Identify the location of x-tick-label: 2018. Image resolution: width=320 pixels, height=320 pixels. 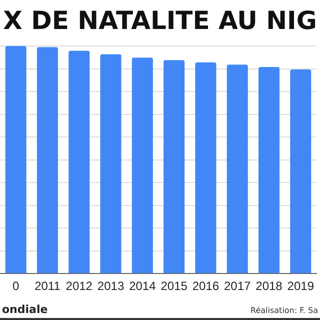
(269, 286).